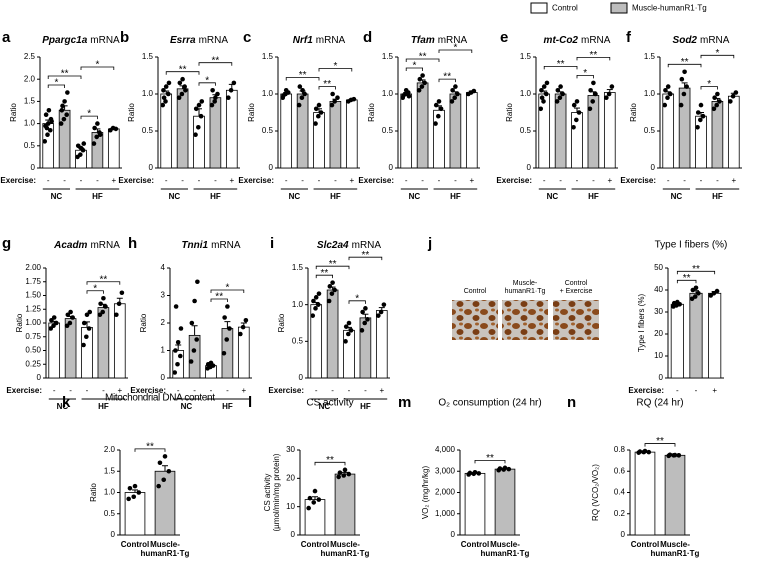 The height and width of the screenshot is (565, 775). I want to click on panel-letter: h, so click(132, 243).